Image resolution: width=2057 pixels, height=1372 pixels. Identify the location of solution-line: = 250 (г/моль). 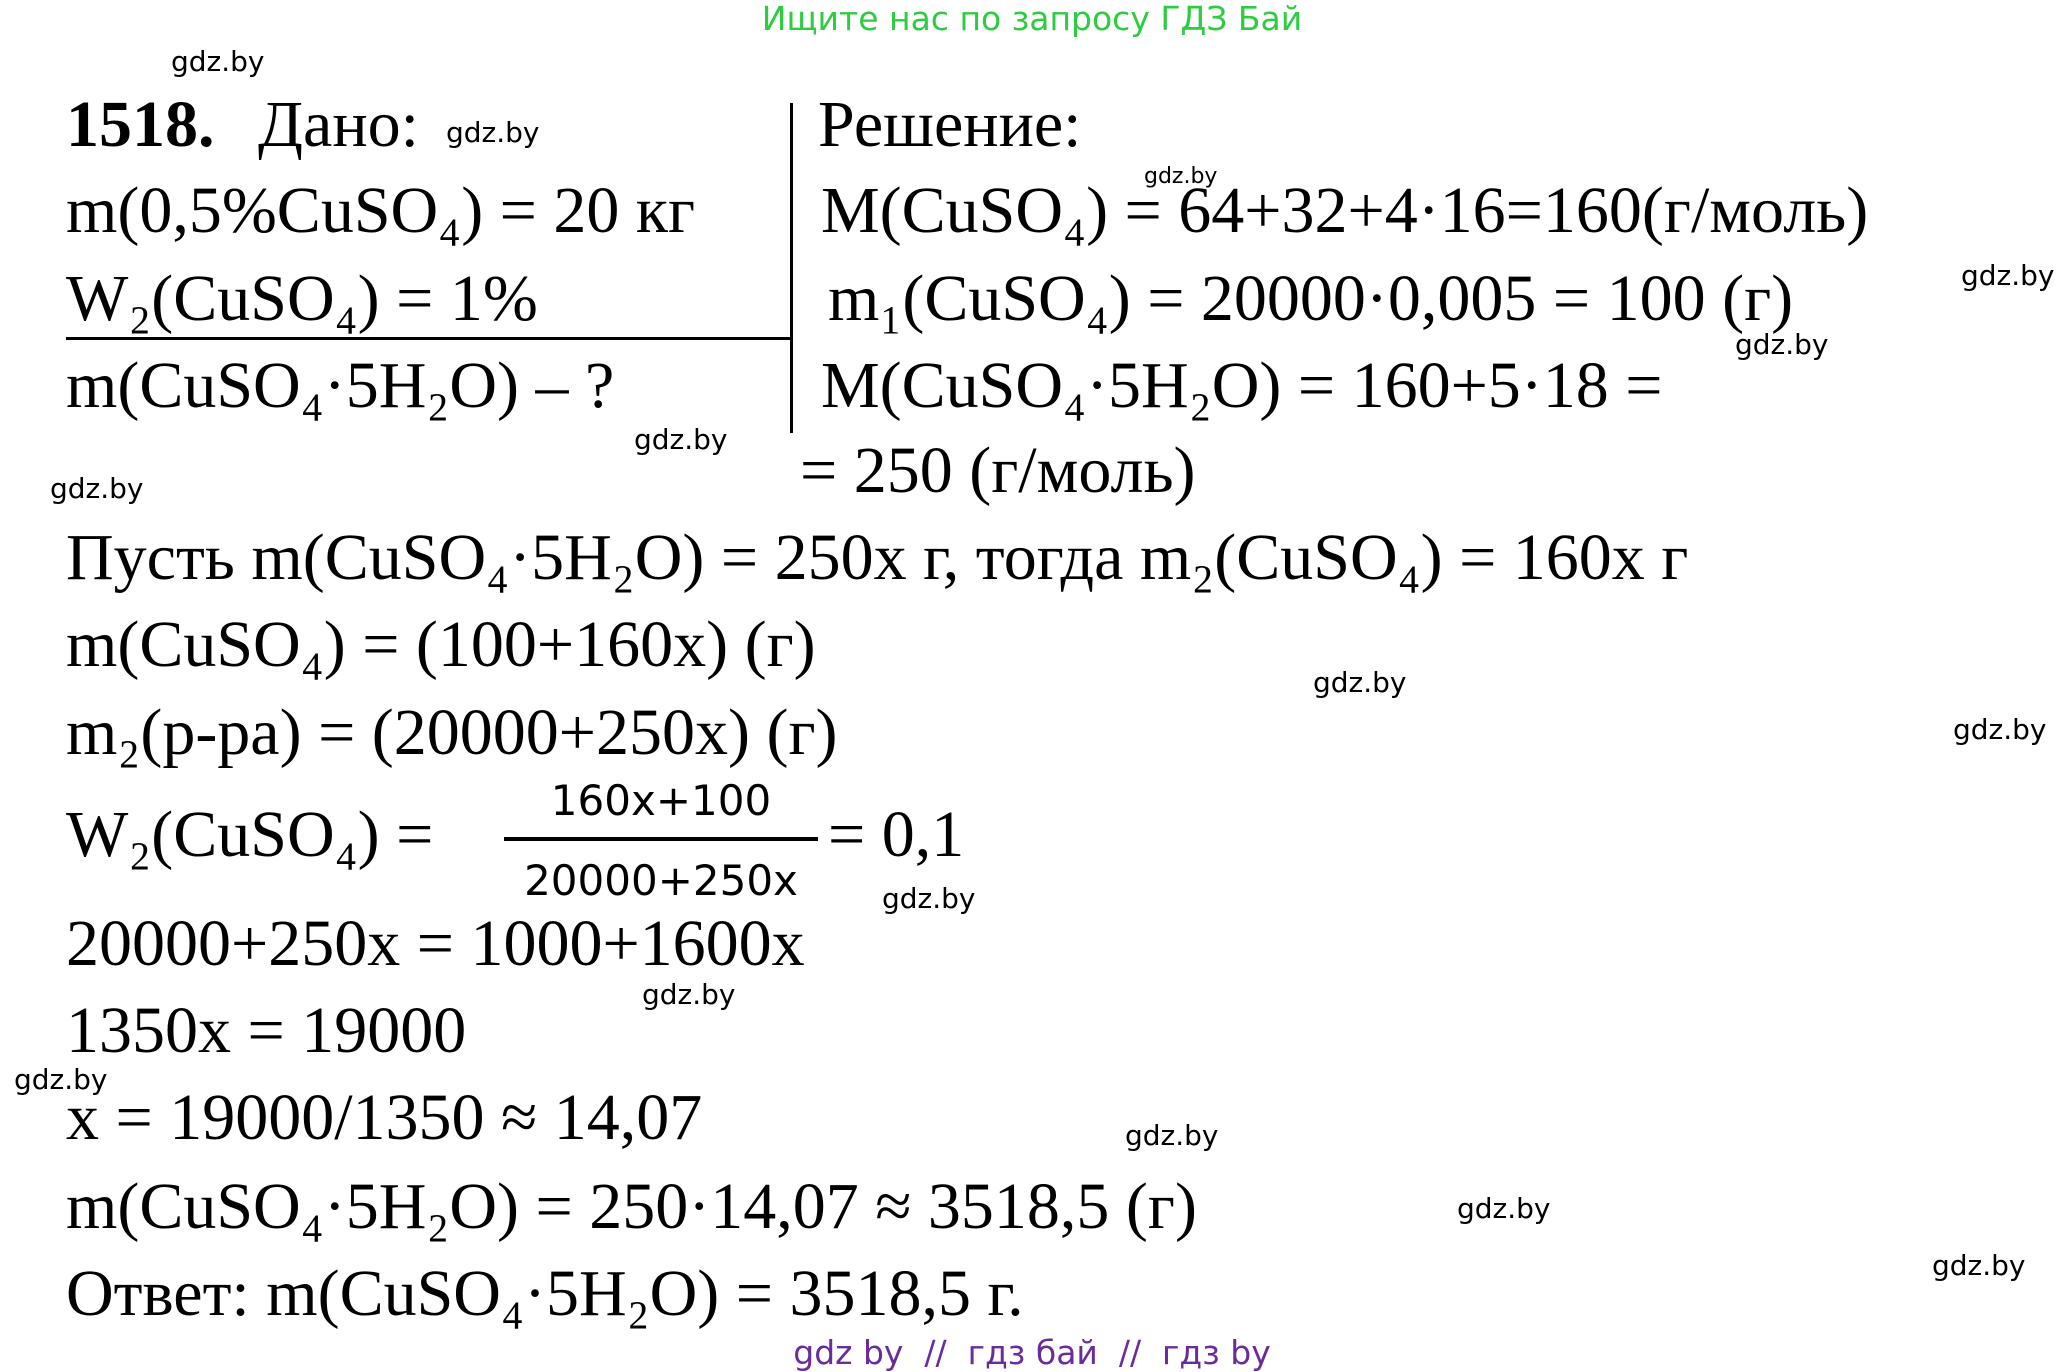
(998, 470).